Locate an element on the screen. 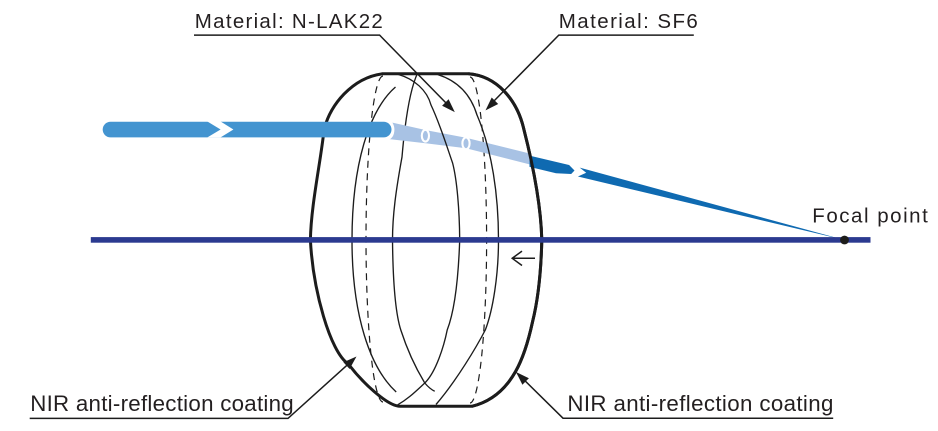 This screenshot has width=938, height=431. svg-text: Material: SF6 is located at coordinates (628, 21).